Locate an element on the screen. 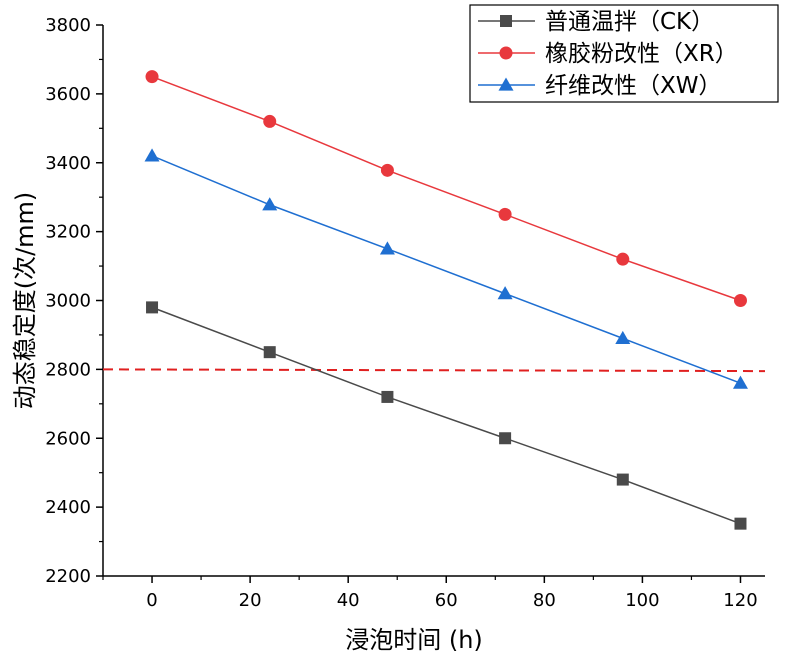 This screenshot has height=663, width=791. y-tick-label: 2800 is located at coordinates (68, 369).